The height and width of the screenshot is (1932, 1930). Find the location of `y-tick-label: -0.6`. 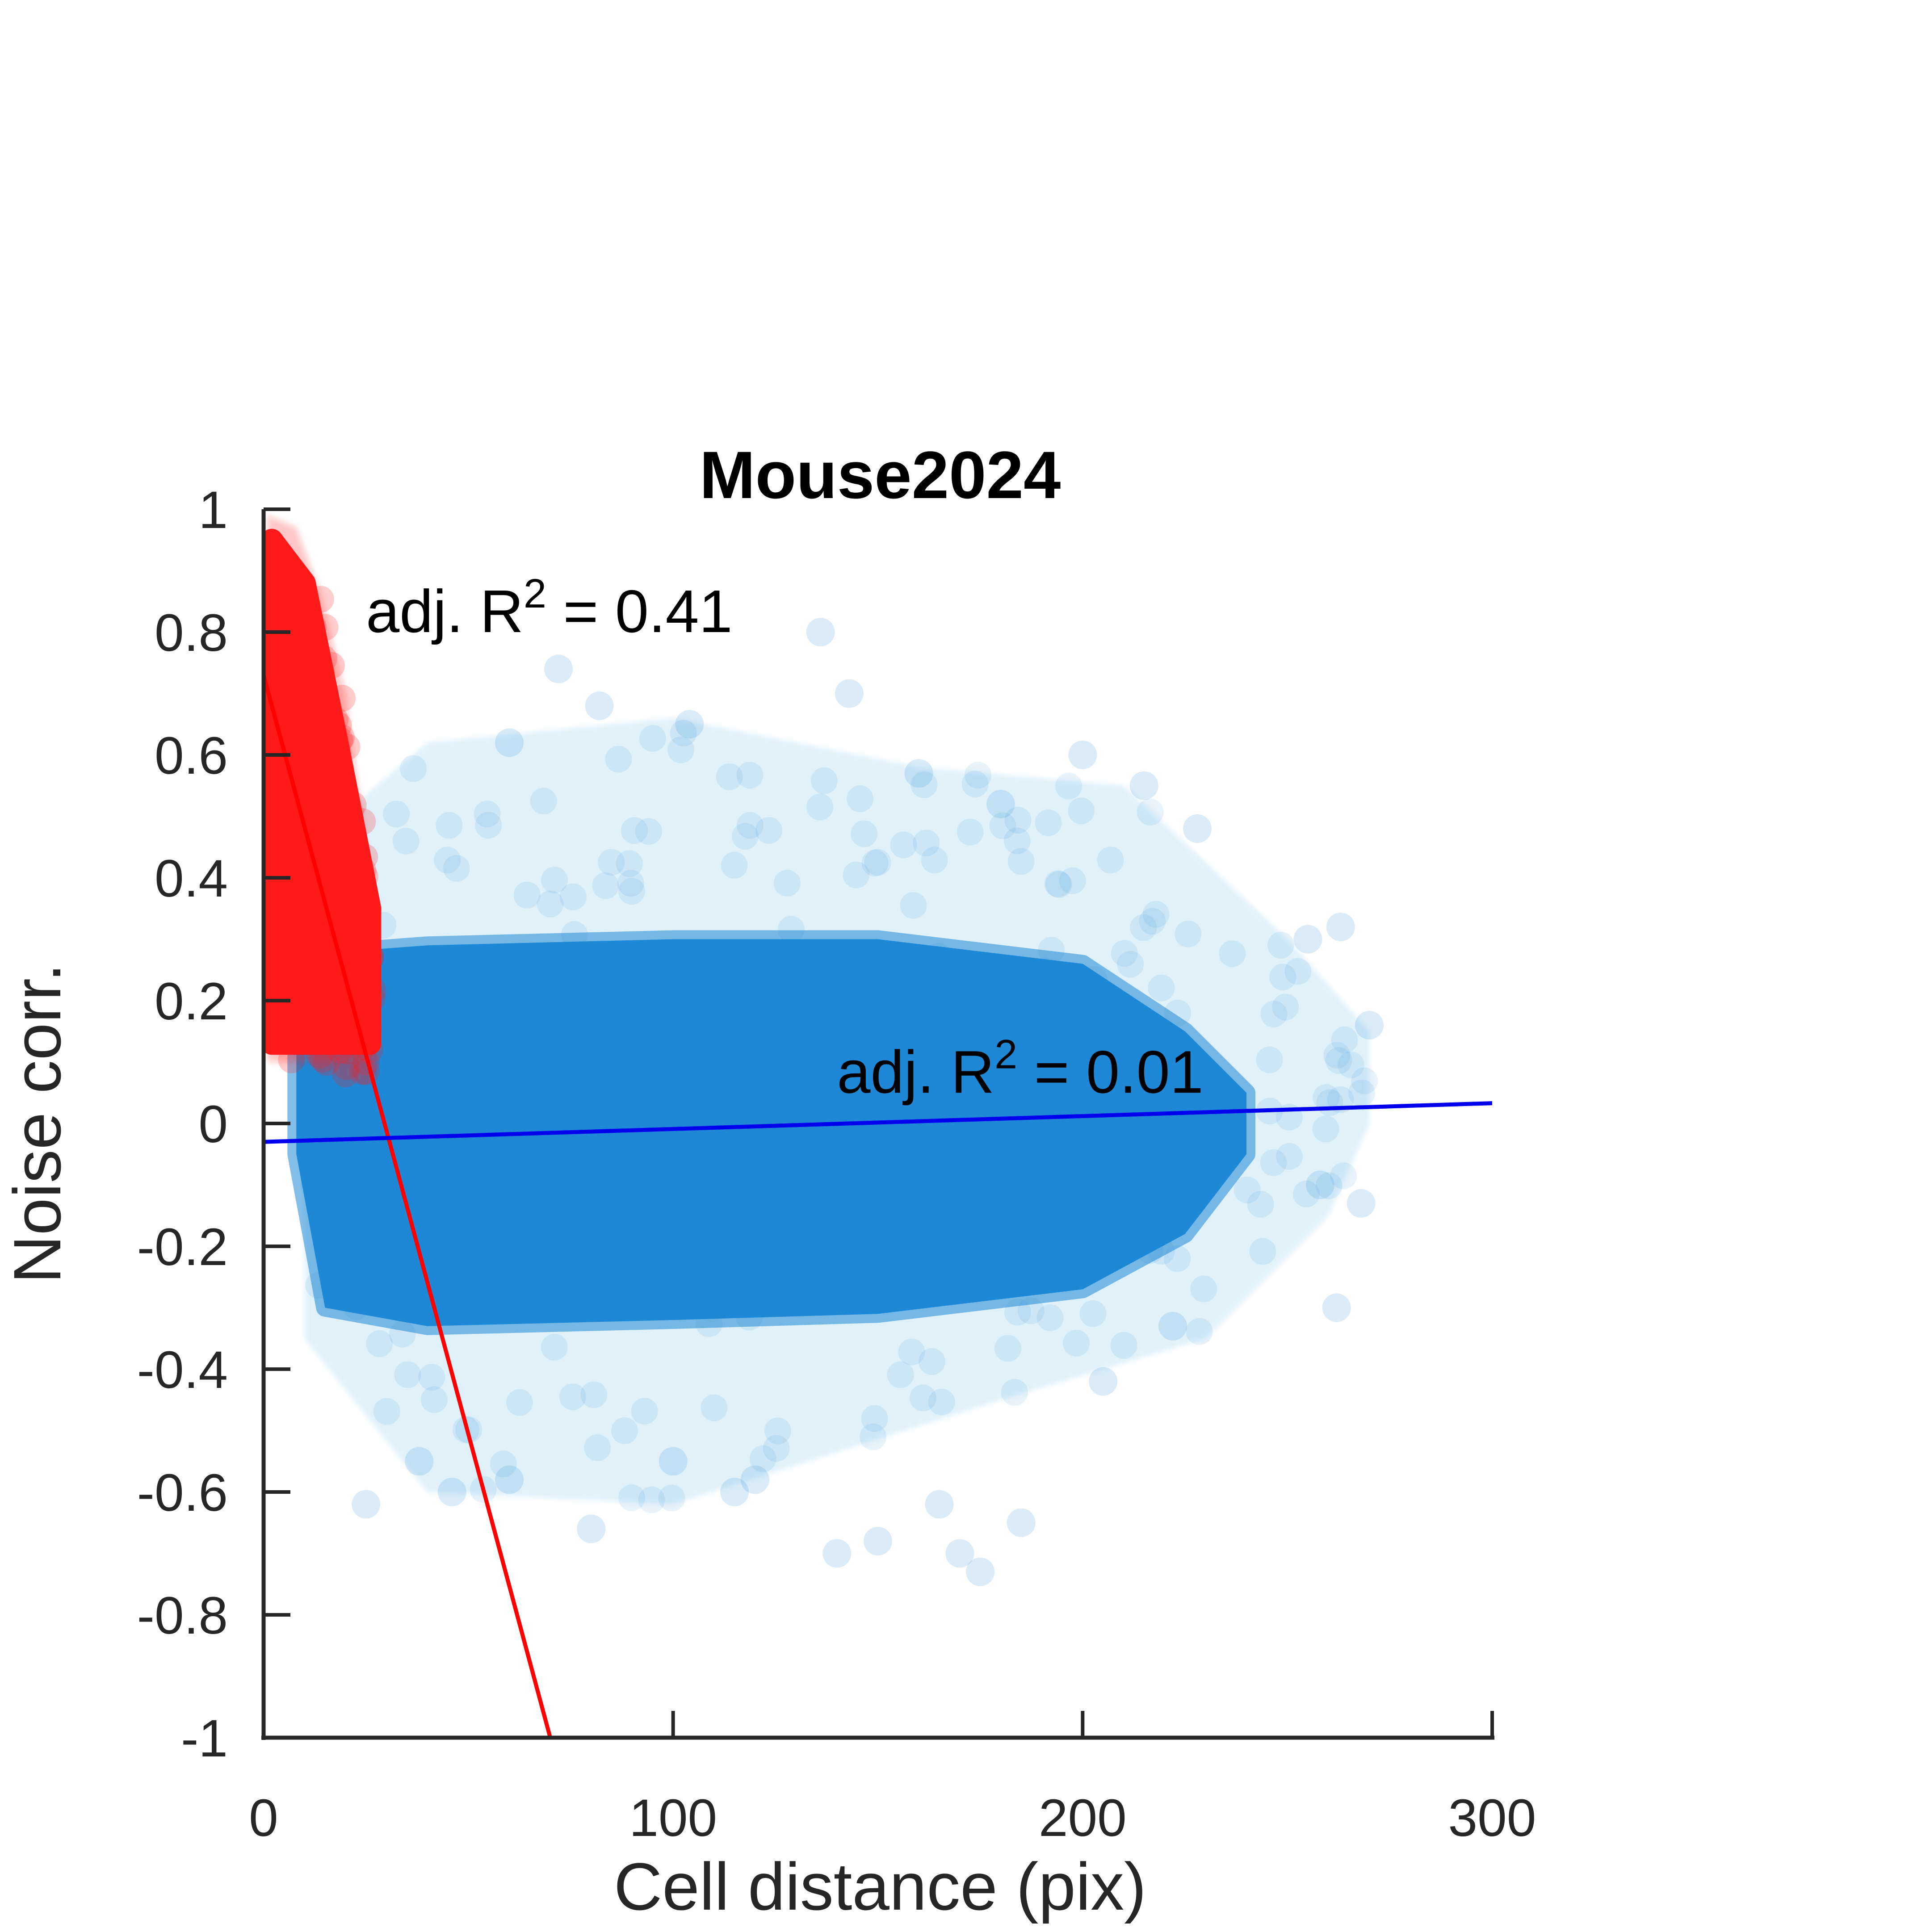

y-tick-label: -0.6 is located at coordinates (182, 1492).